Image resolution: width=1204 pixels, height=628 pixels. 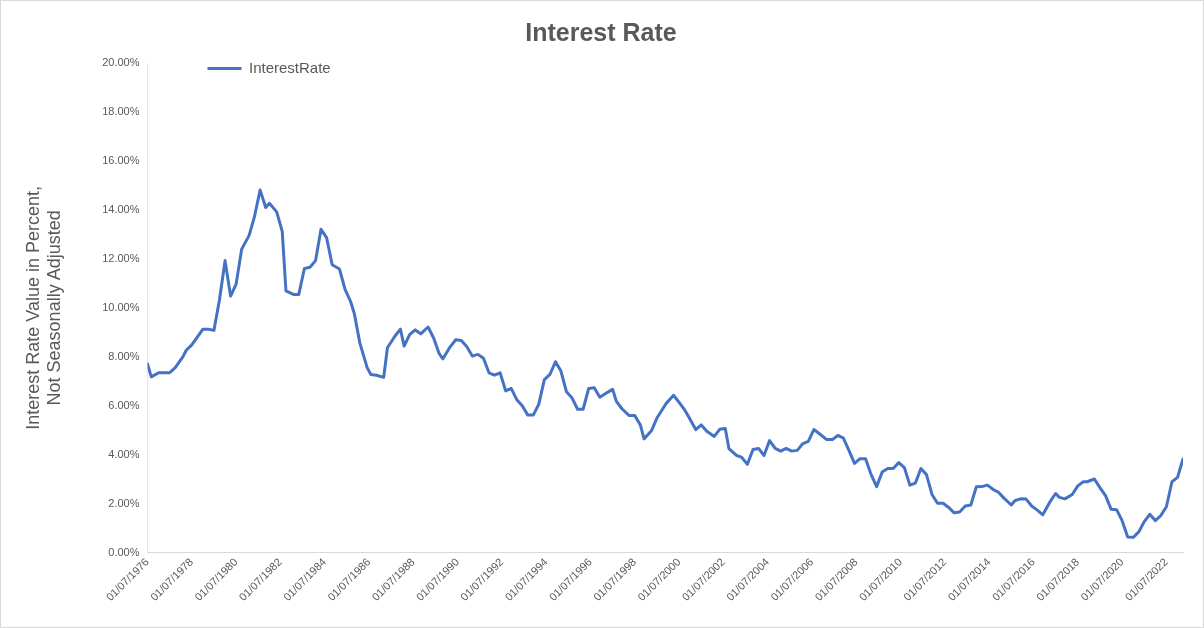 What do you see at coordinates (124, 355) in the screenshot?
I see `y-tick-label: 8.00%` at bounding box center [124, 355].